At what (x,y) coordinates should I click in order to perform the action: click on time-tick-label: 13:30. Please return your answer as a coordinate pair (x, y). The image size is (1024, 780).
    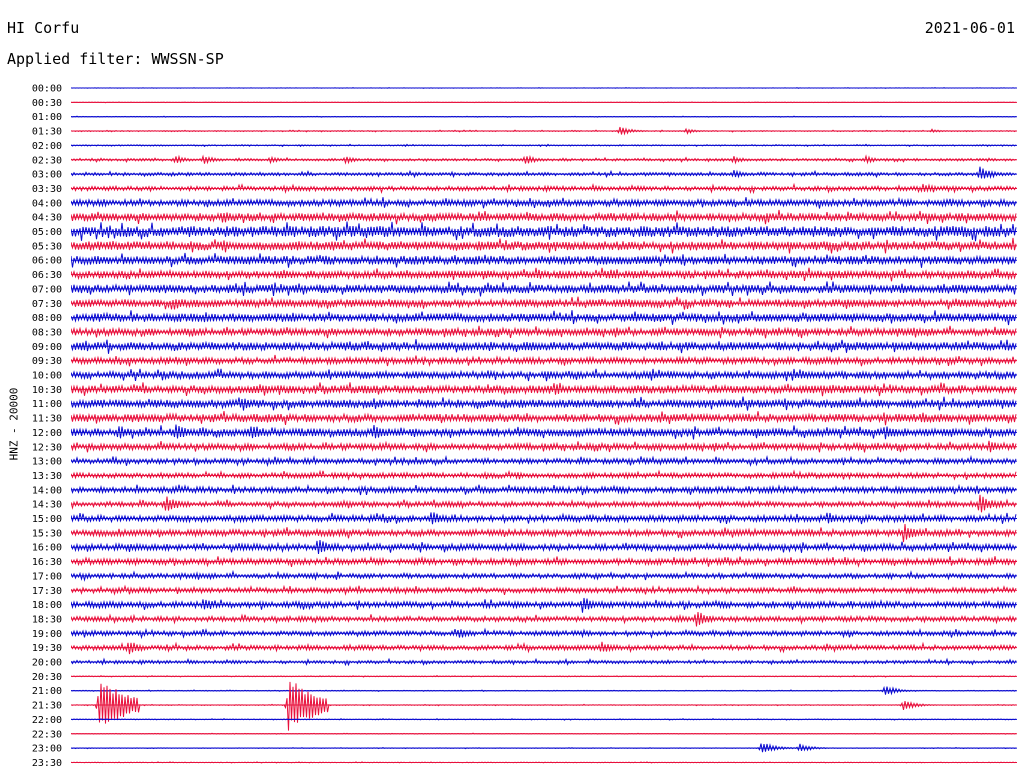
    Looking at the image, I should click on (47, 476).